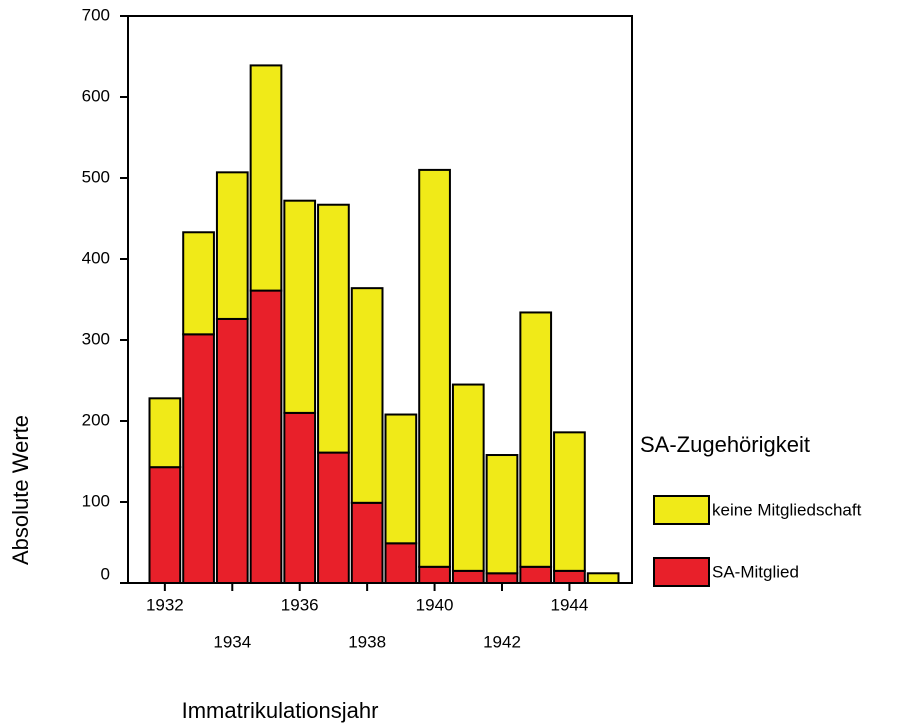  What do you see at coordinates (96, 338) in the screenshot?
I see `y-tick-label: 300` at bounding box center [96, 338].